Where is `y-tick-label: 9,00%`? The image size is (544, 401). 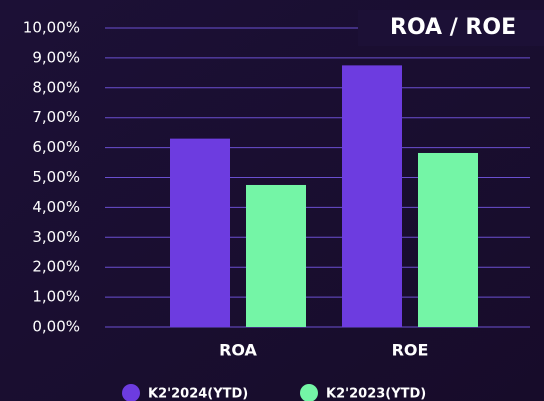
y-tick-label: 9,00% is located at coordinates (56, 57).